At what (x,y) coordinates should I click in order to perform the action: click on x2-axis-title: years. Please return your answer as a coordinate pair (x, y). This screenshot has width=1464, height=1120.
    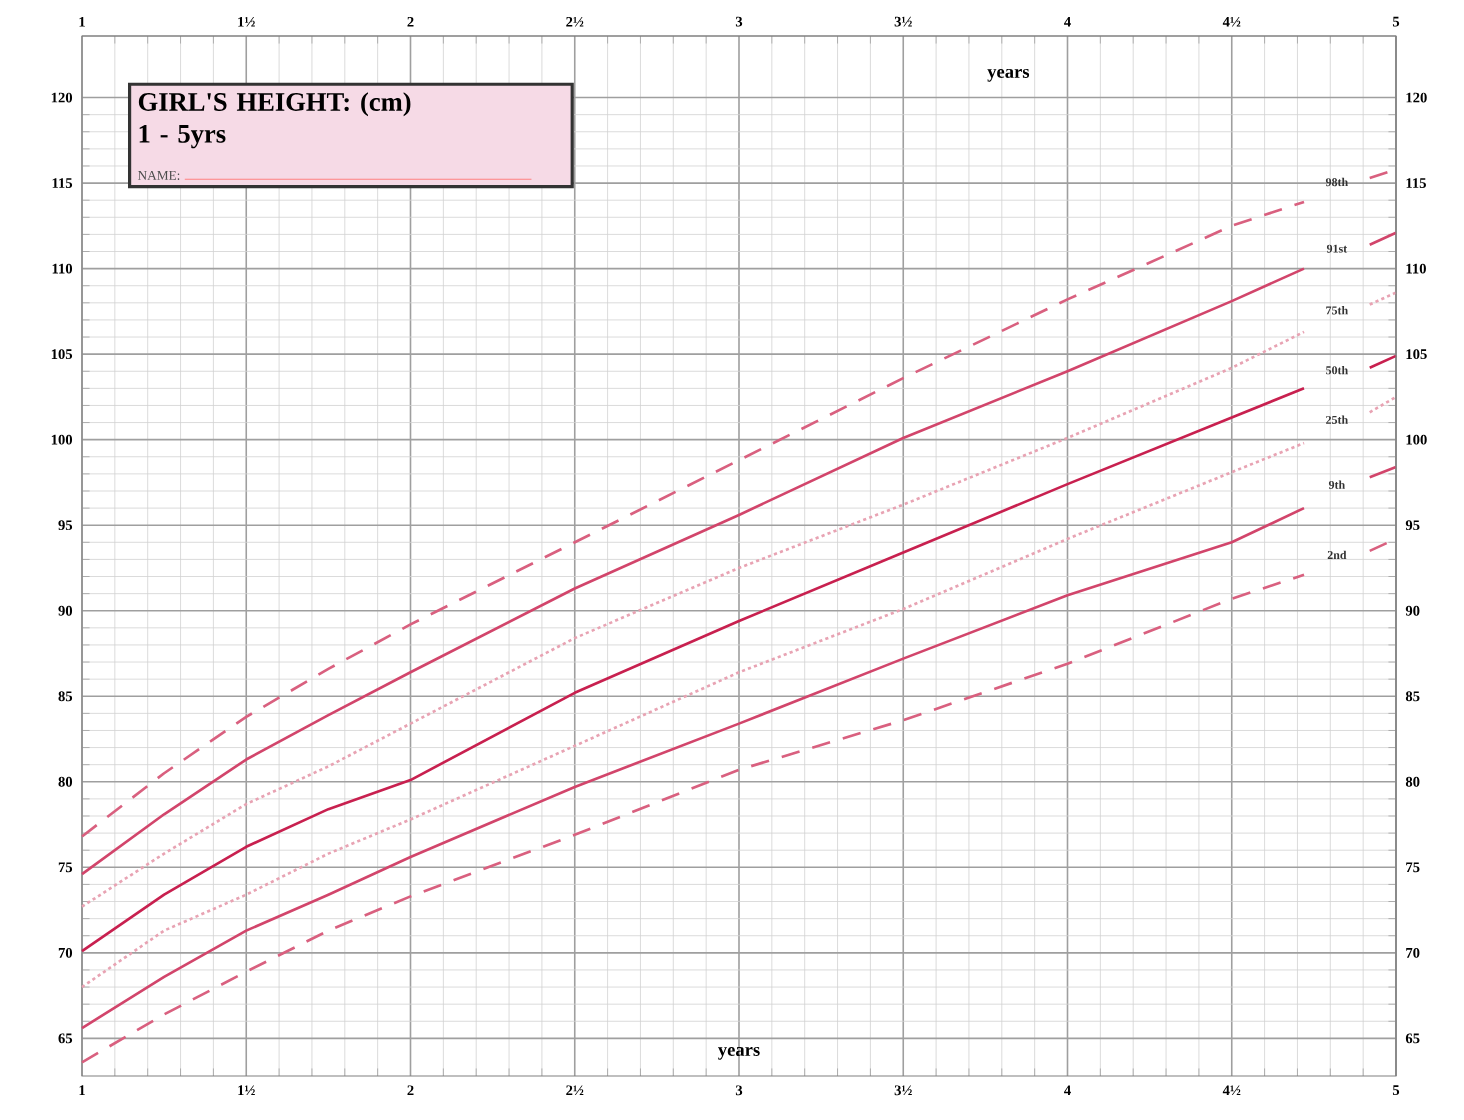
    Looking at the image, I should click on (1008, 75).